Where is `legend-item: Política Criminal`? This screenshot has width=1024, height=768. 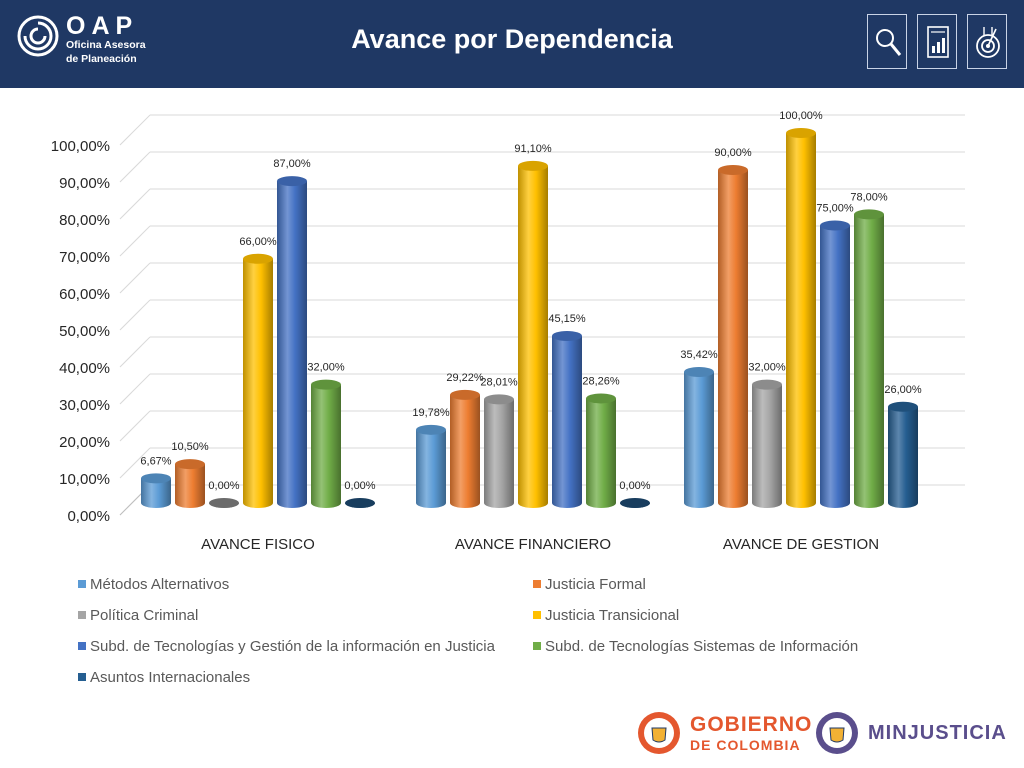
legend-item: Política Criminal is located at coordinates (138, 618).